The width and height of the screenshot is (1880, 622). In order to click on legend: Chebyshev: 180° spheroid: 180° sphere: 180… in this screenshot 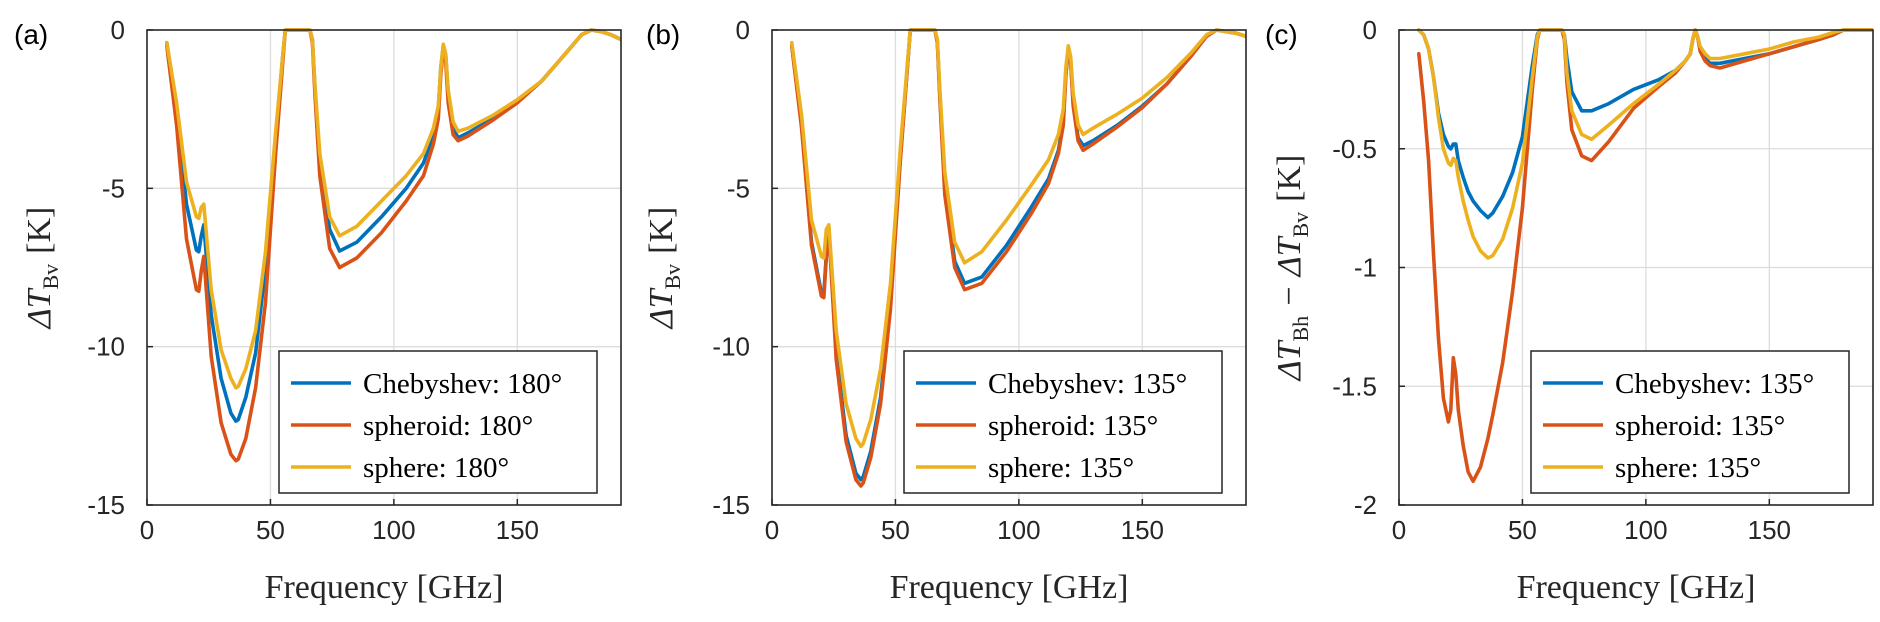, I will do `click(438, 422)`.